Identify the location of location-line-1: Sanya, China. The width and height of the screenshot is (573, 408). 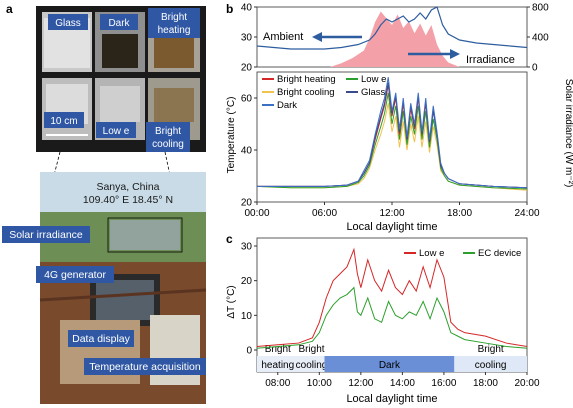
(127, 187).